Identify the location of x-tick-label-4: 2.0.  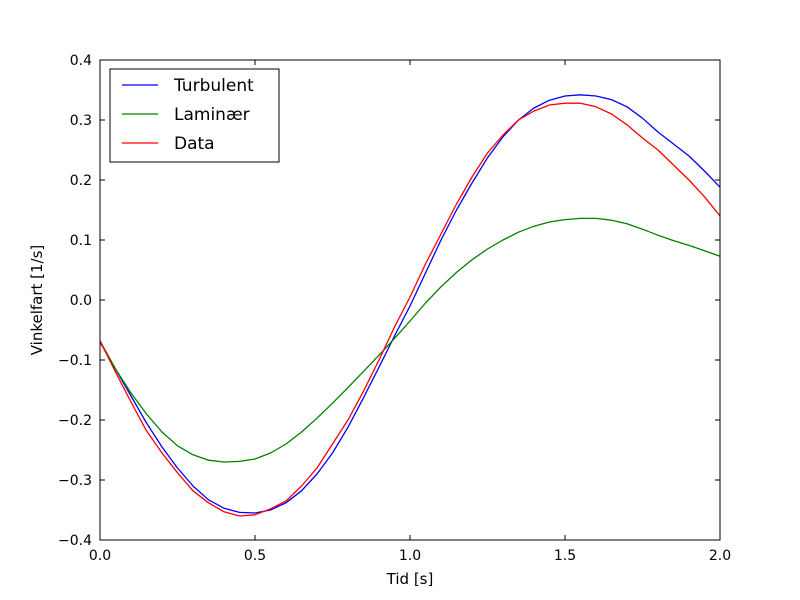
(720, 556).